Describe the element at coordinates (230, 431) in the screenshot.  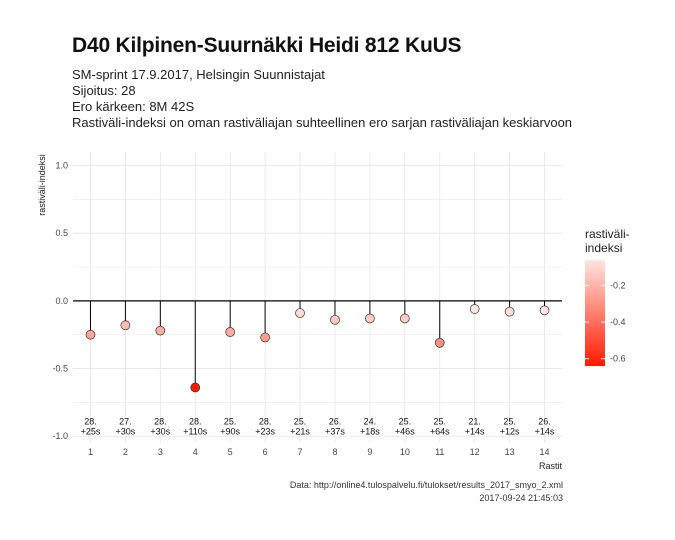
I see `point-label-diff: +90s` at that location.